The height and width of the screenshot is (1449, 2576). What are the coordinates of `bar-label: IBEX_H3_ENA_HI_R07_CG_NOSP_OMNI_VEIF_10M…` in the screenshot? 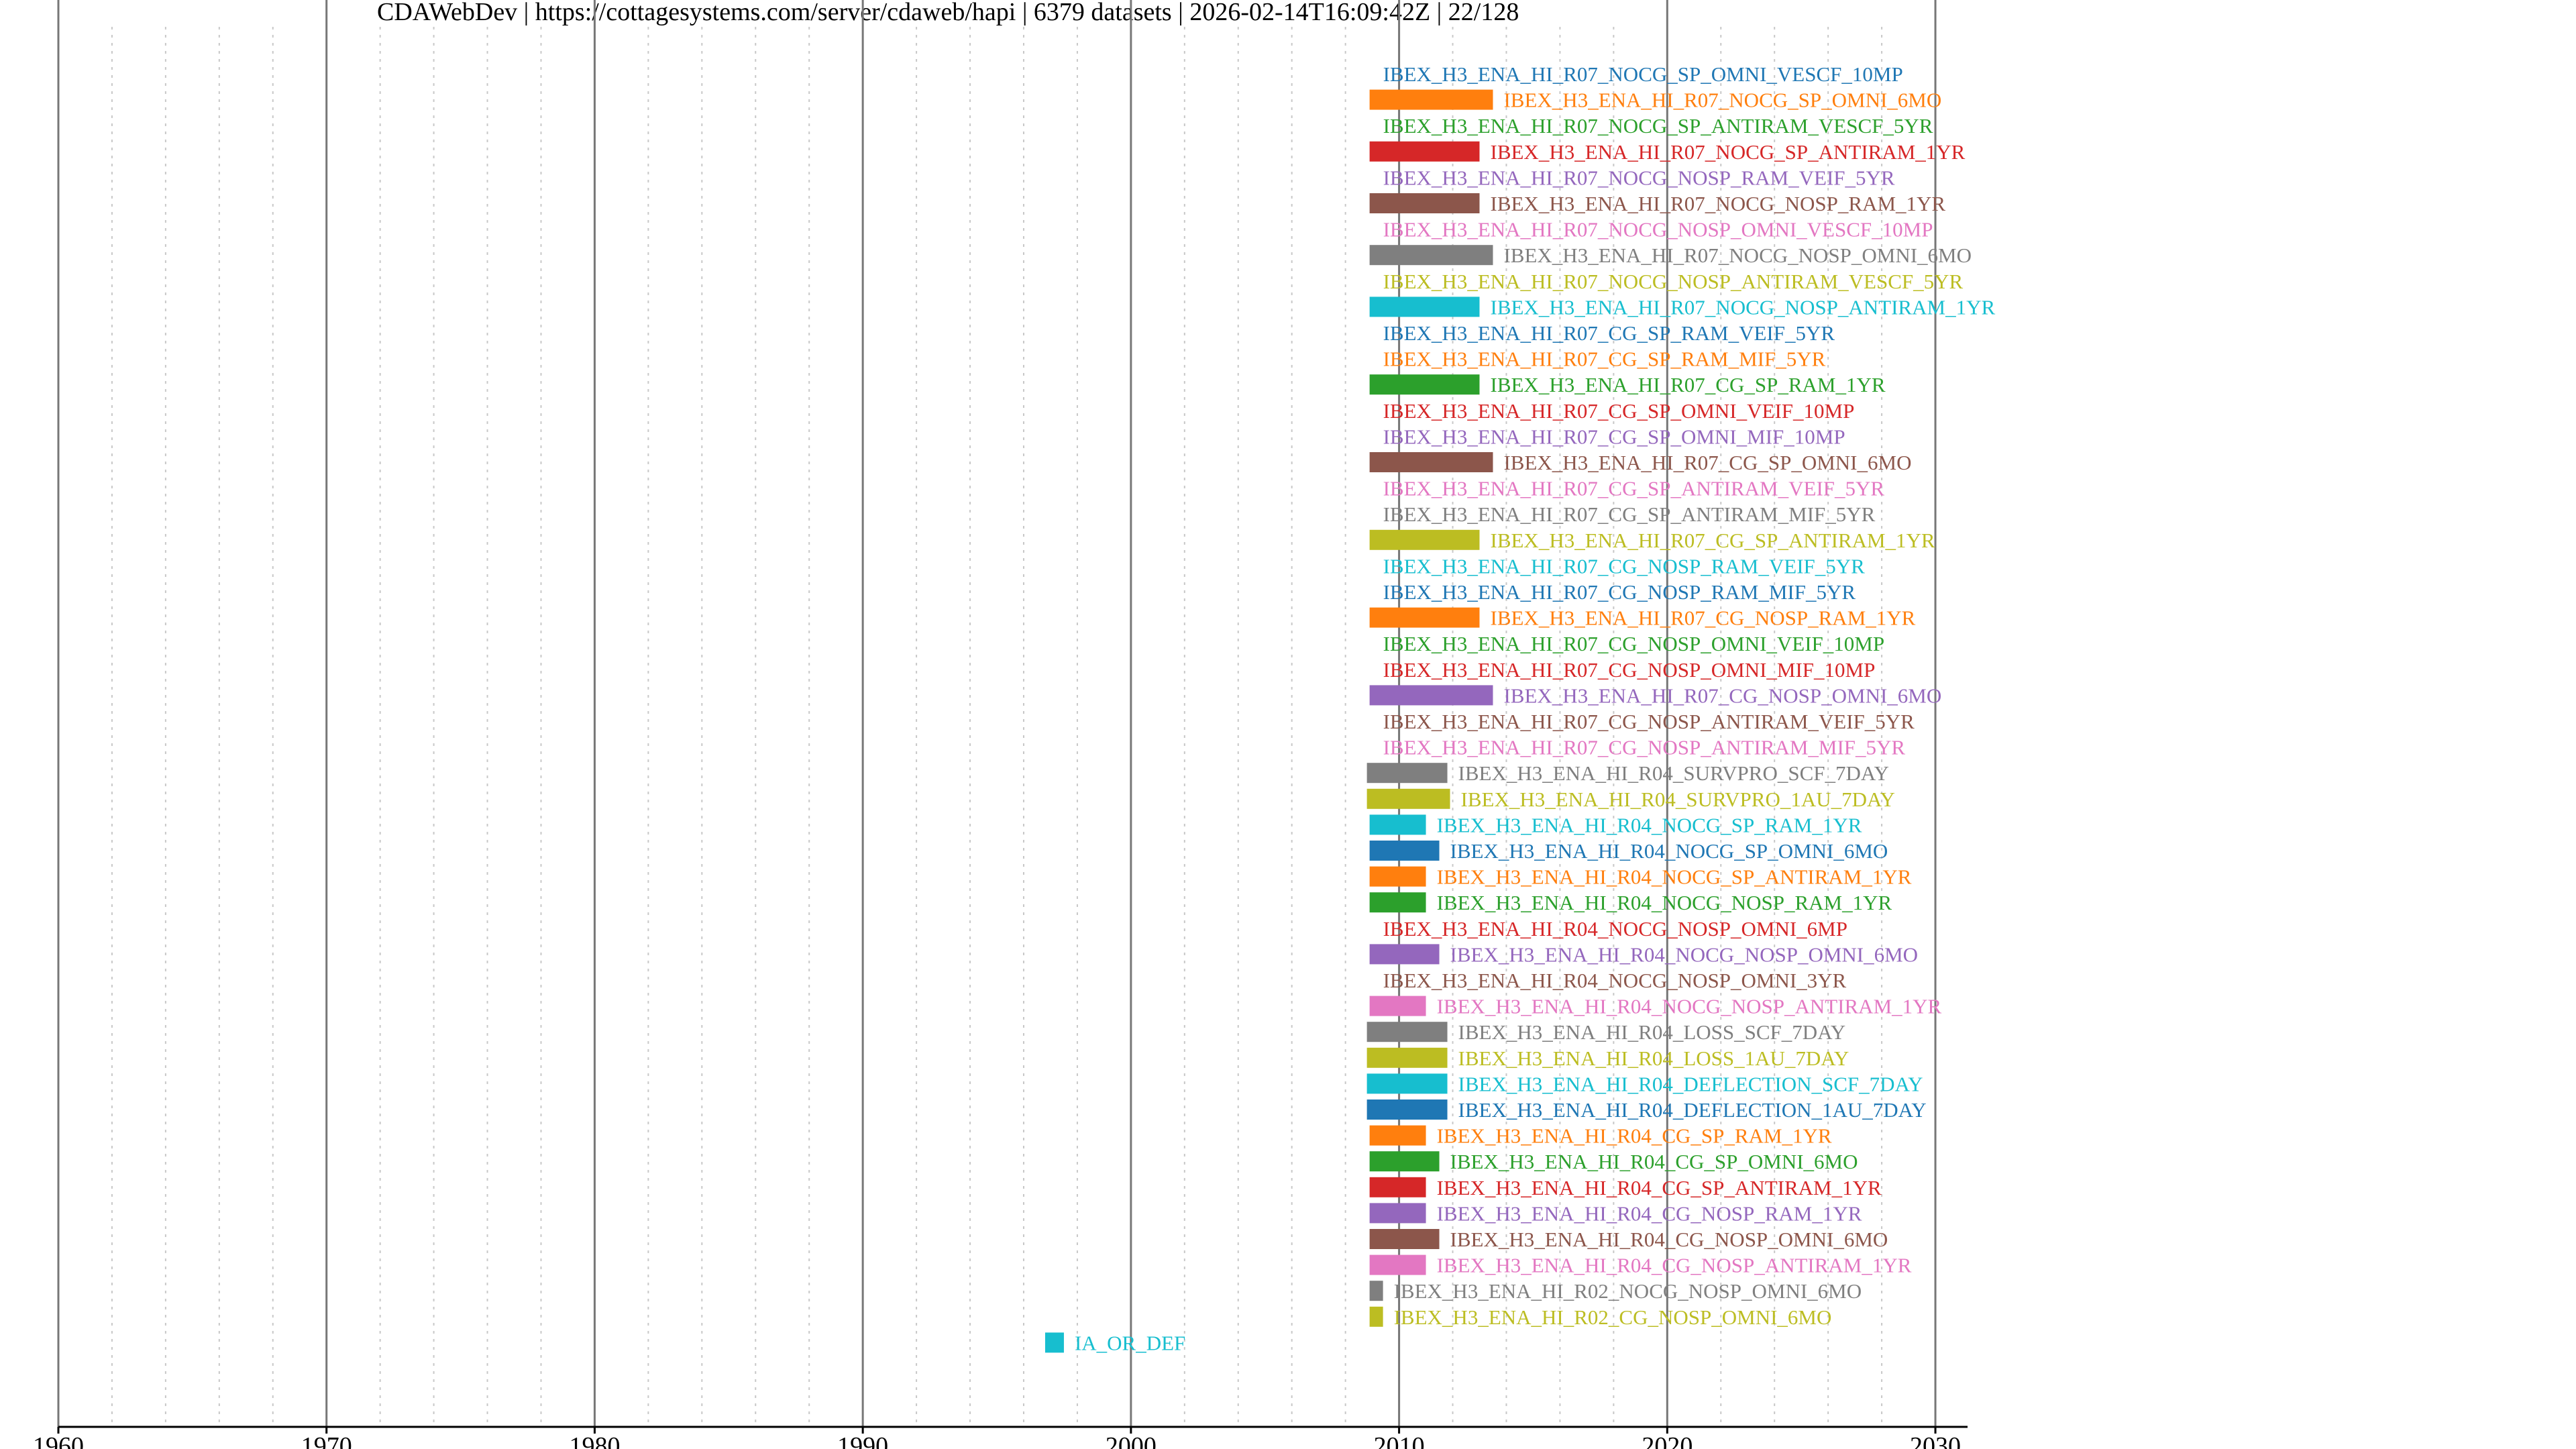 It's located at (1633, 643).